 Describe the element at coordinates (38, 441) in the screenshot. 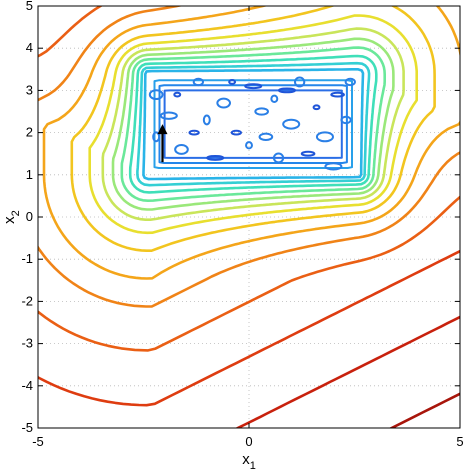

I see `x-tick-label: -5` at that location.